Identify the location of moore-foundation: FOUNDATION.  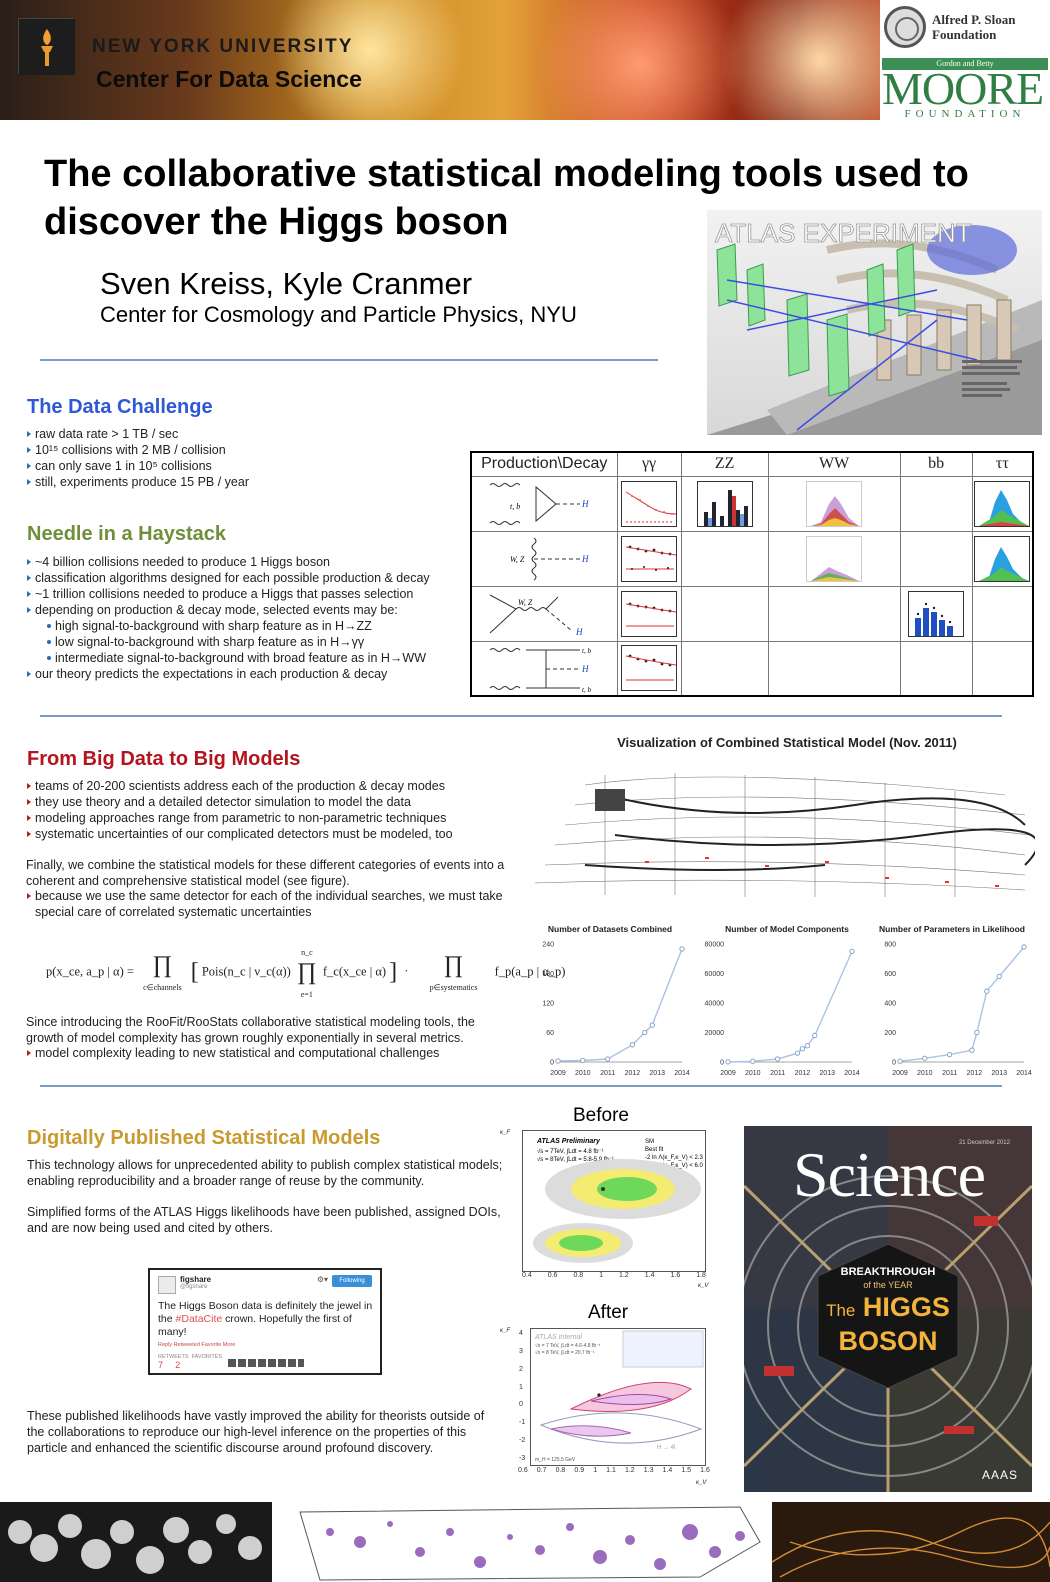
(965, 114).